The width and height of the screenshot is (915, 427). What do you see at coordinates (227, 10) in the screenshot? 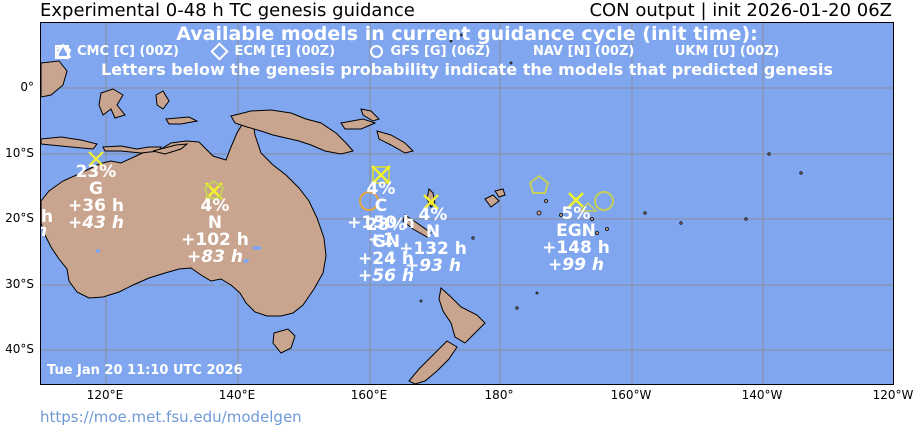
I see `figure-title: Experimental 0-48 h TC genesis guidance` at bounding box center [227, 10].